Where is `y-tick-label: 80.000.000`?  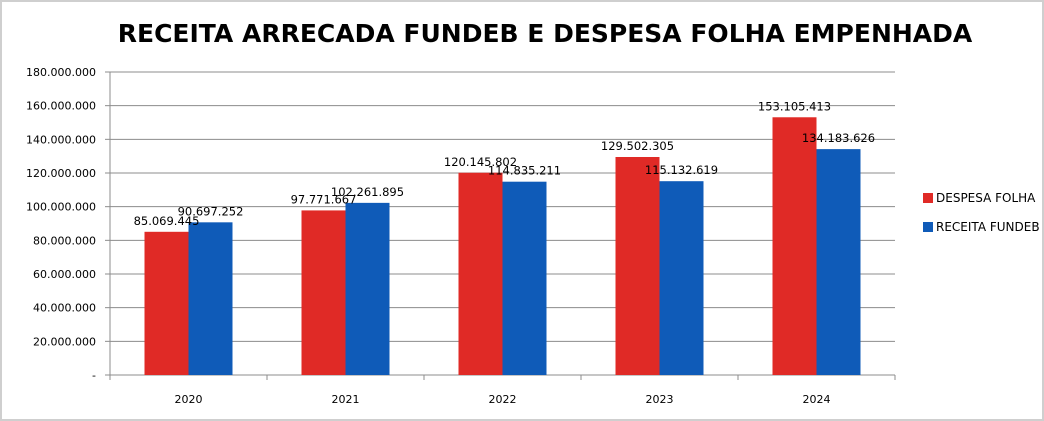
y-tick-label: 80.000.000 is located at coordinates (64, 240).